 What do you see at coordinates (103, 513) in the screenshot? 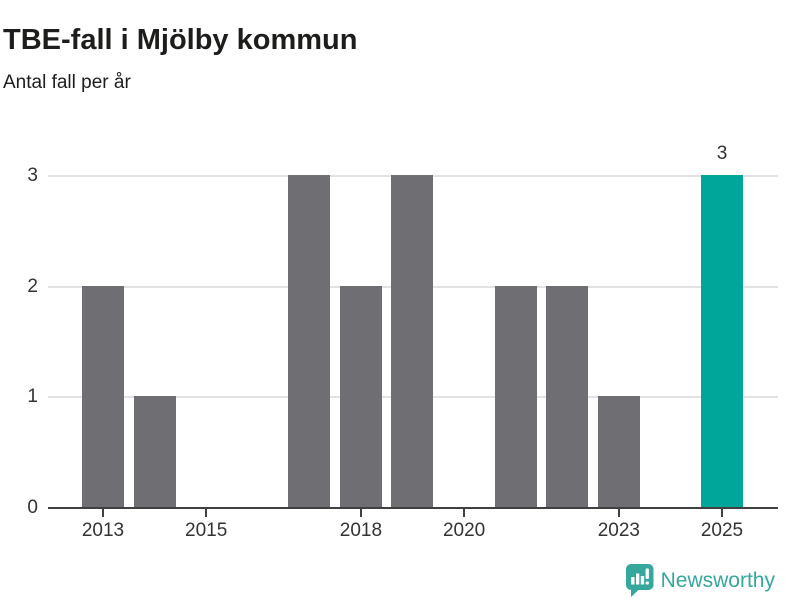
I see `x-tick-2013` at bounding box center [103, 513].